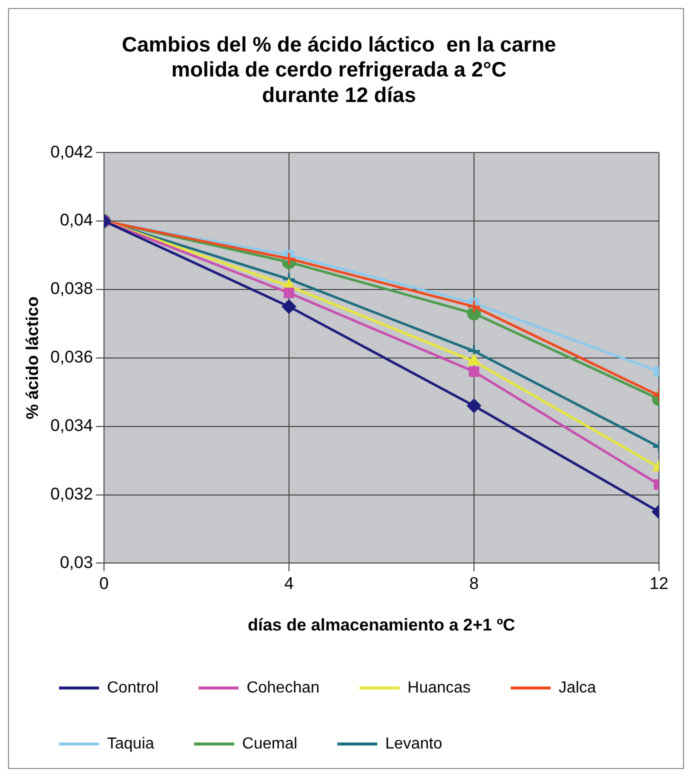 This screenshot has width=692, height=777. What do you see at coordinates (283, 687) in the screenshot?
I see `legend-label: Cohechan` at bounding box center [283, 687].